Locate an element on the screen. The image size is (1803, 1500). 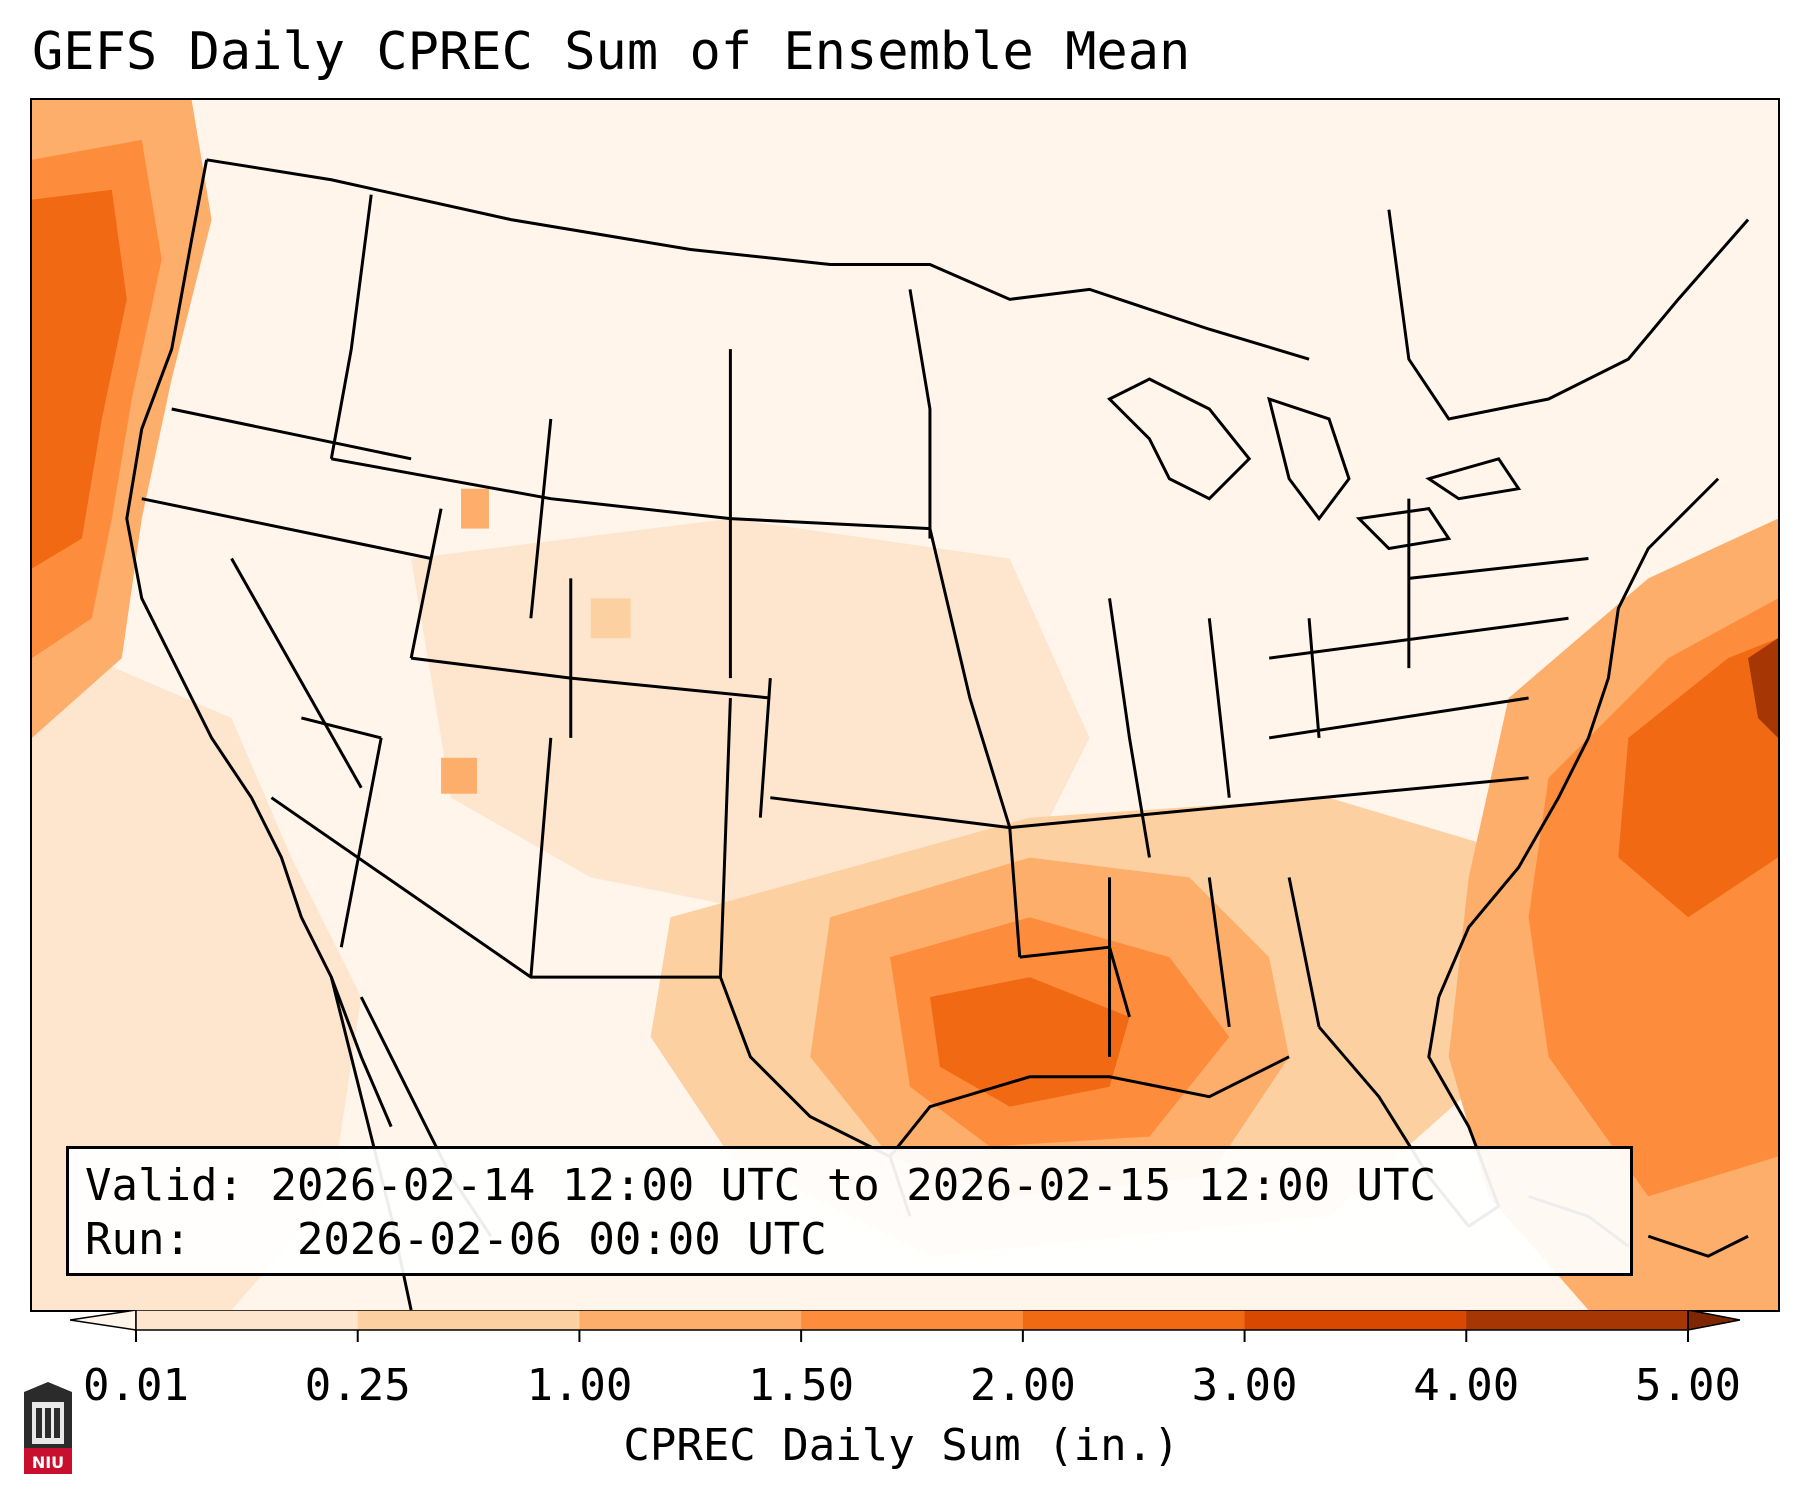
colorbar-tick-label: 5.00 is located at coordinates (1688, 1385).